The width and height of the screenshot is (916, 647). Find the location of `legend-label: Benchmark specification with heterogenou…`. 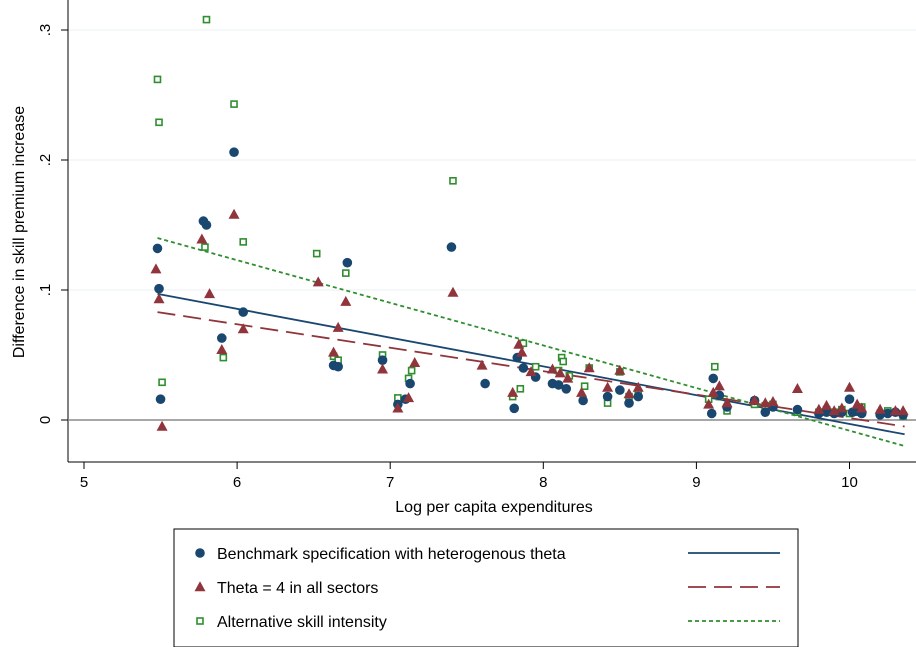

legend-label: Benchmark specification with heterogenou… is located at coordinates (391, 554).